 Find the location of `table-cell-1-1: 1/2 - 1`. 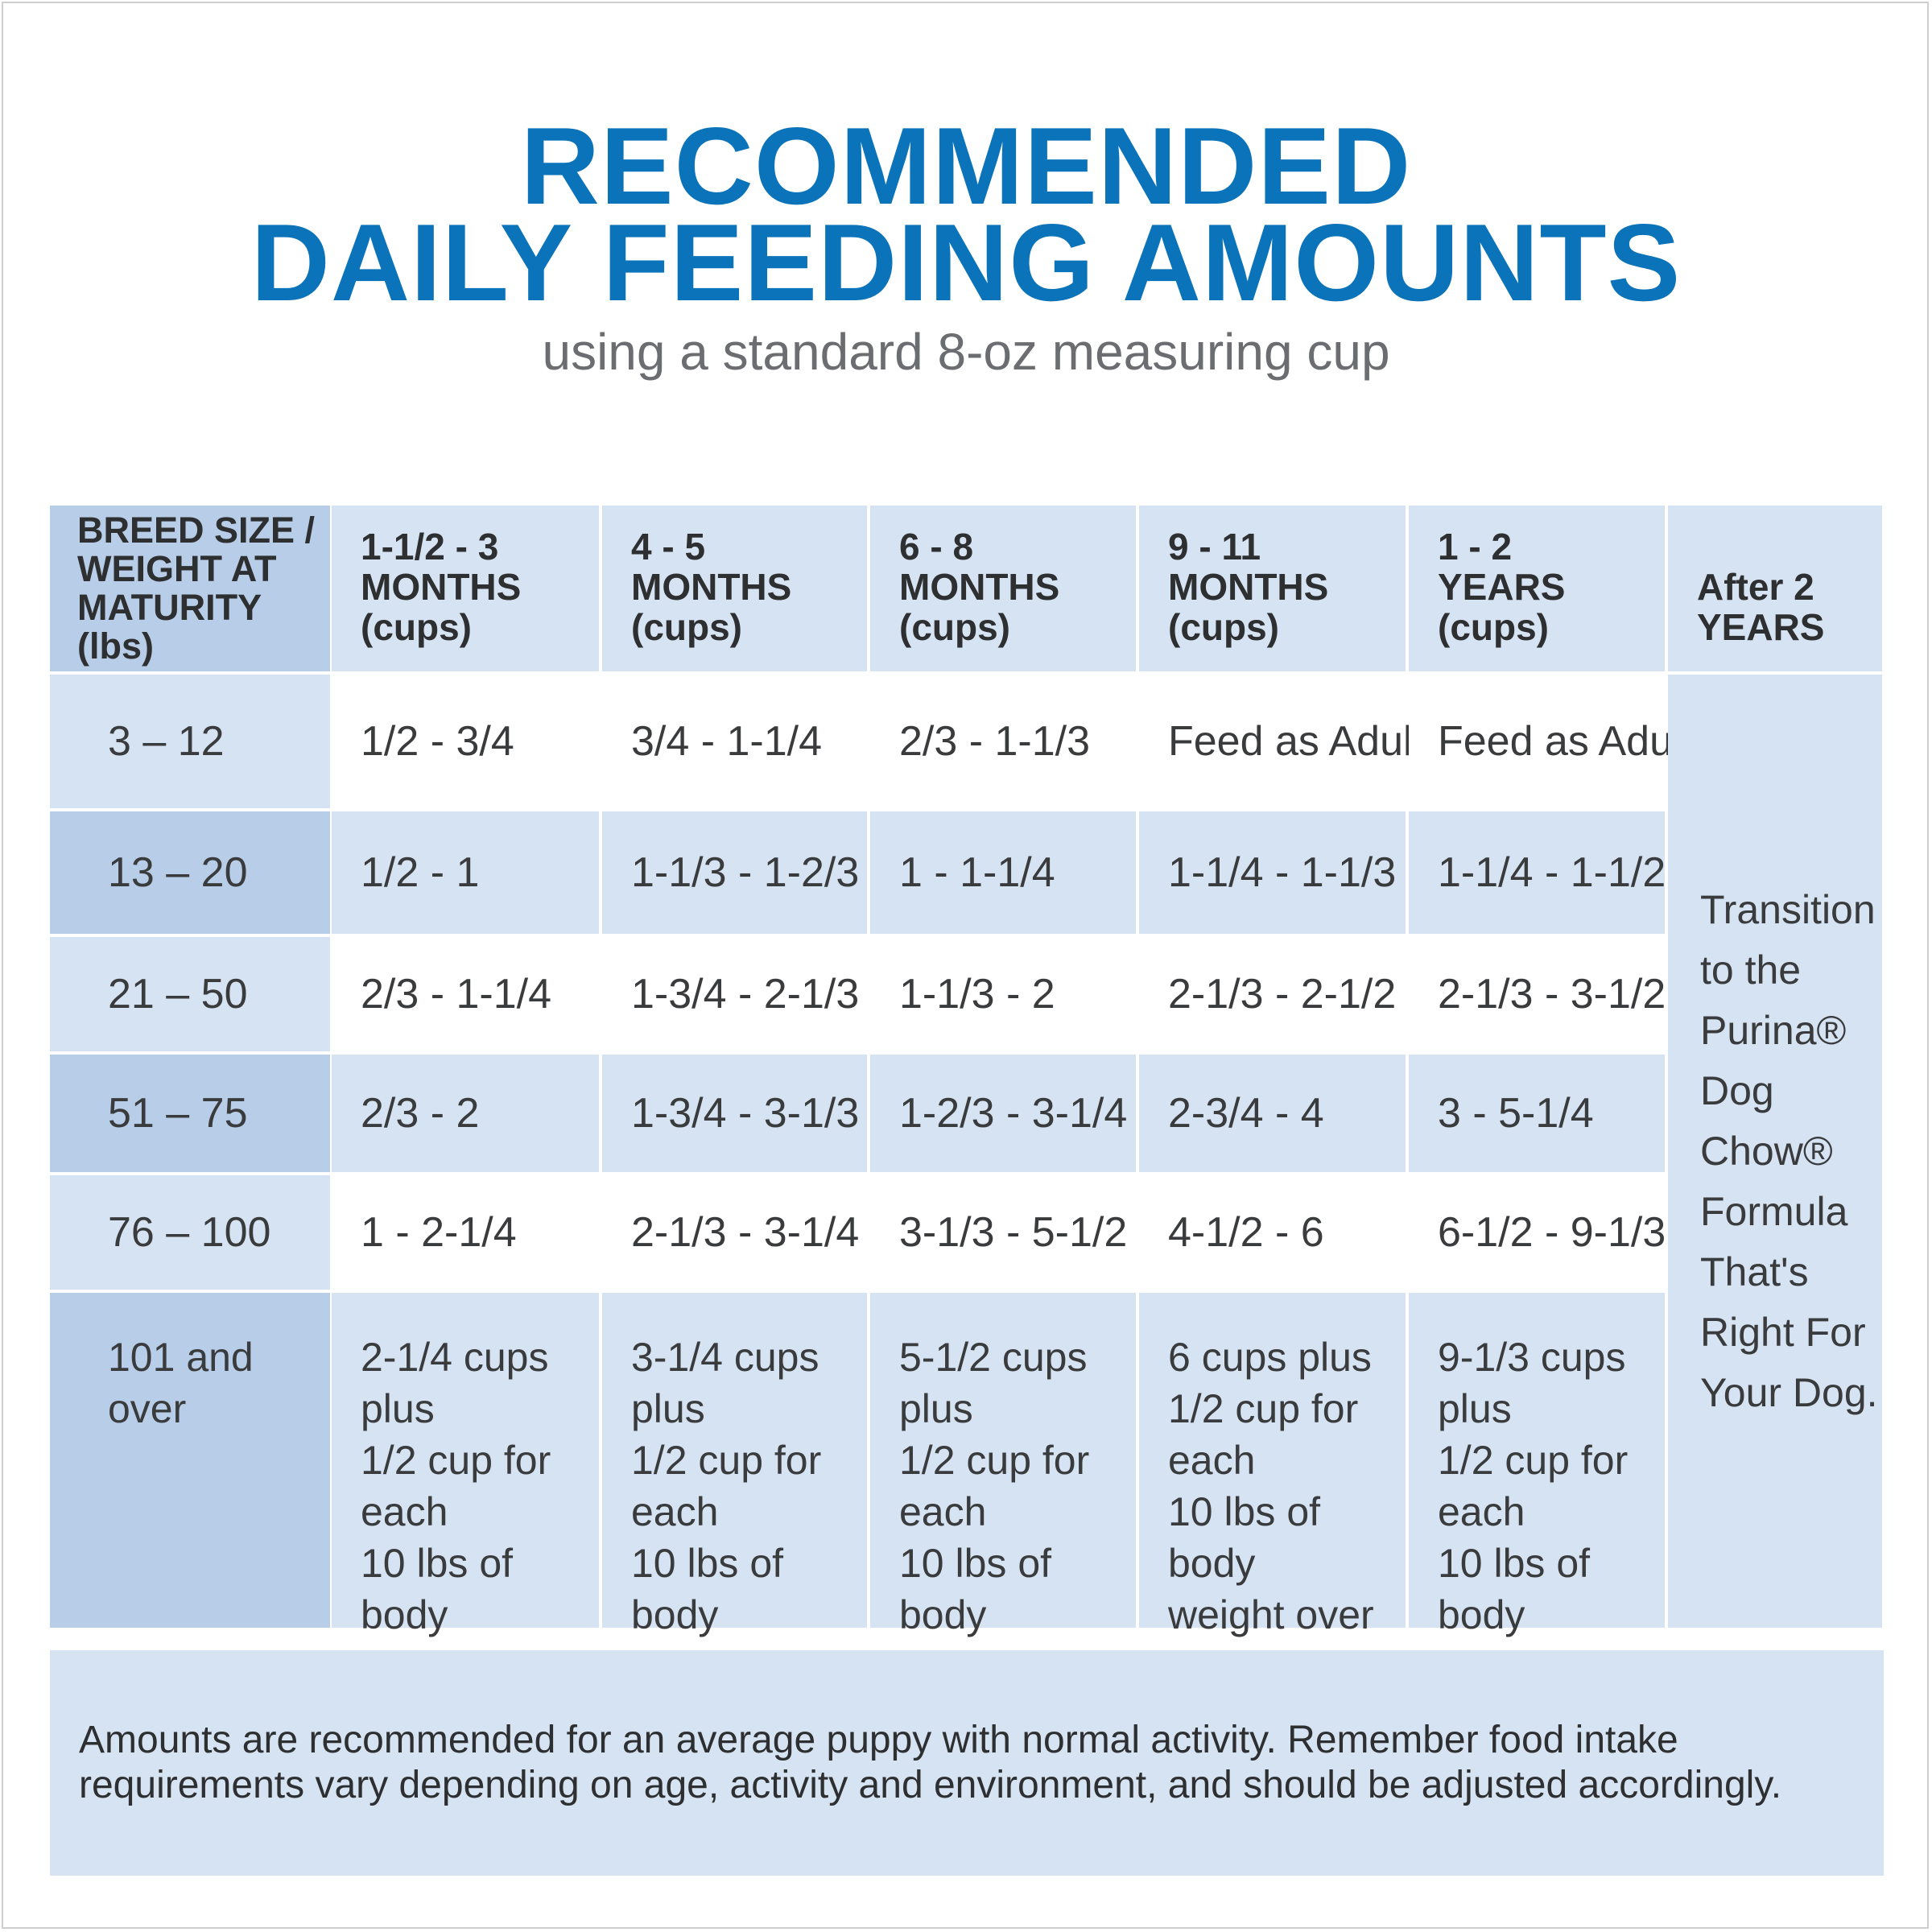

table-cell-1-1: 1/2 - 1 is located at coordinates (465, 872).